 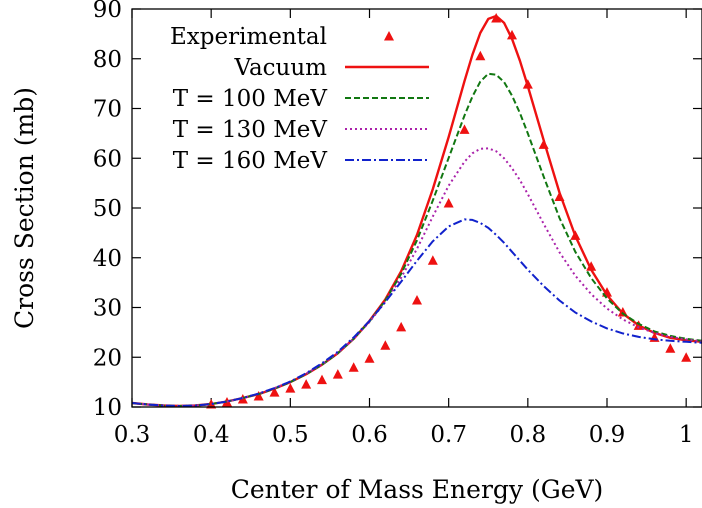 What do you see at coordinates (250, 130) in the screenshot?
I see `legend-entry-label: T = 130 MeV` at bounding box center [250, 130].